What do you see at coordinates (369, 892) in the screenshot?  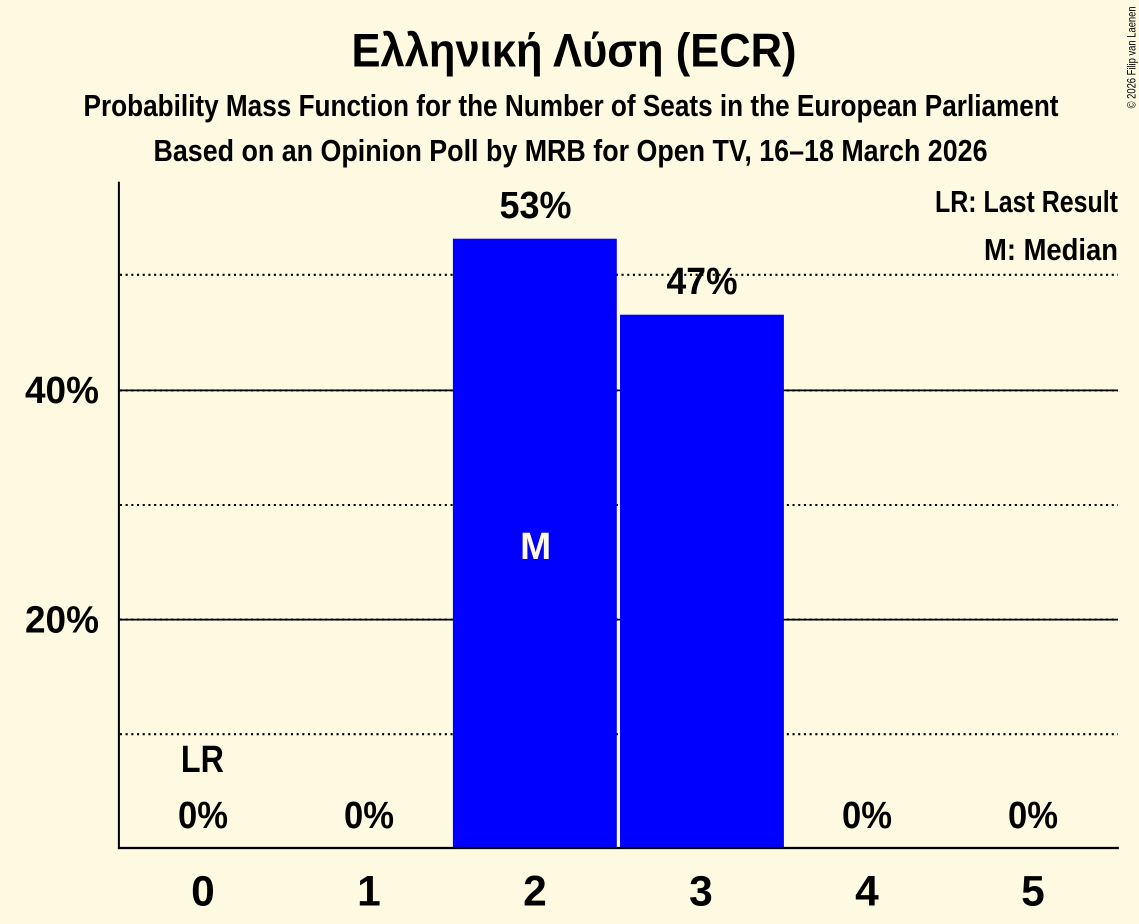 I see `svg-text: 1` at bounding box center [369, 892].